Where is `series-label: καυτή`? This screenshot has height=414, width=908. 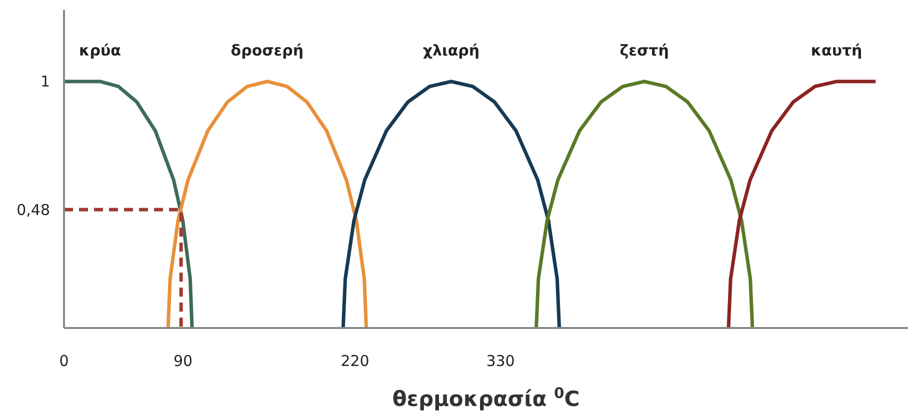 series-label: καυτή is located at coordinates (836, 50).